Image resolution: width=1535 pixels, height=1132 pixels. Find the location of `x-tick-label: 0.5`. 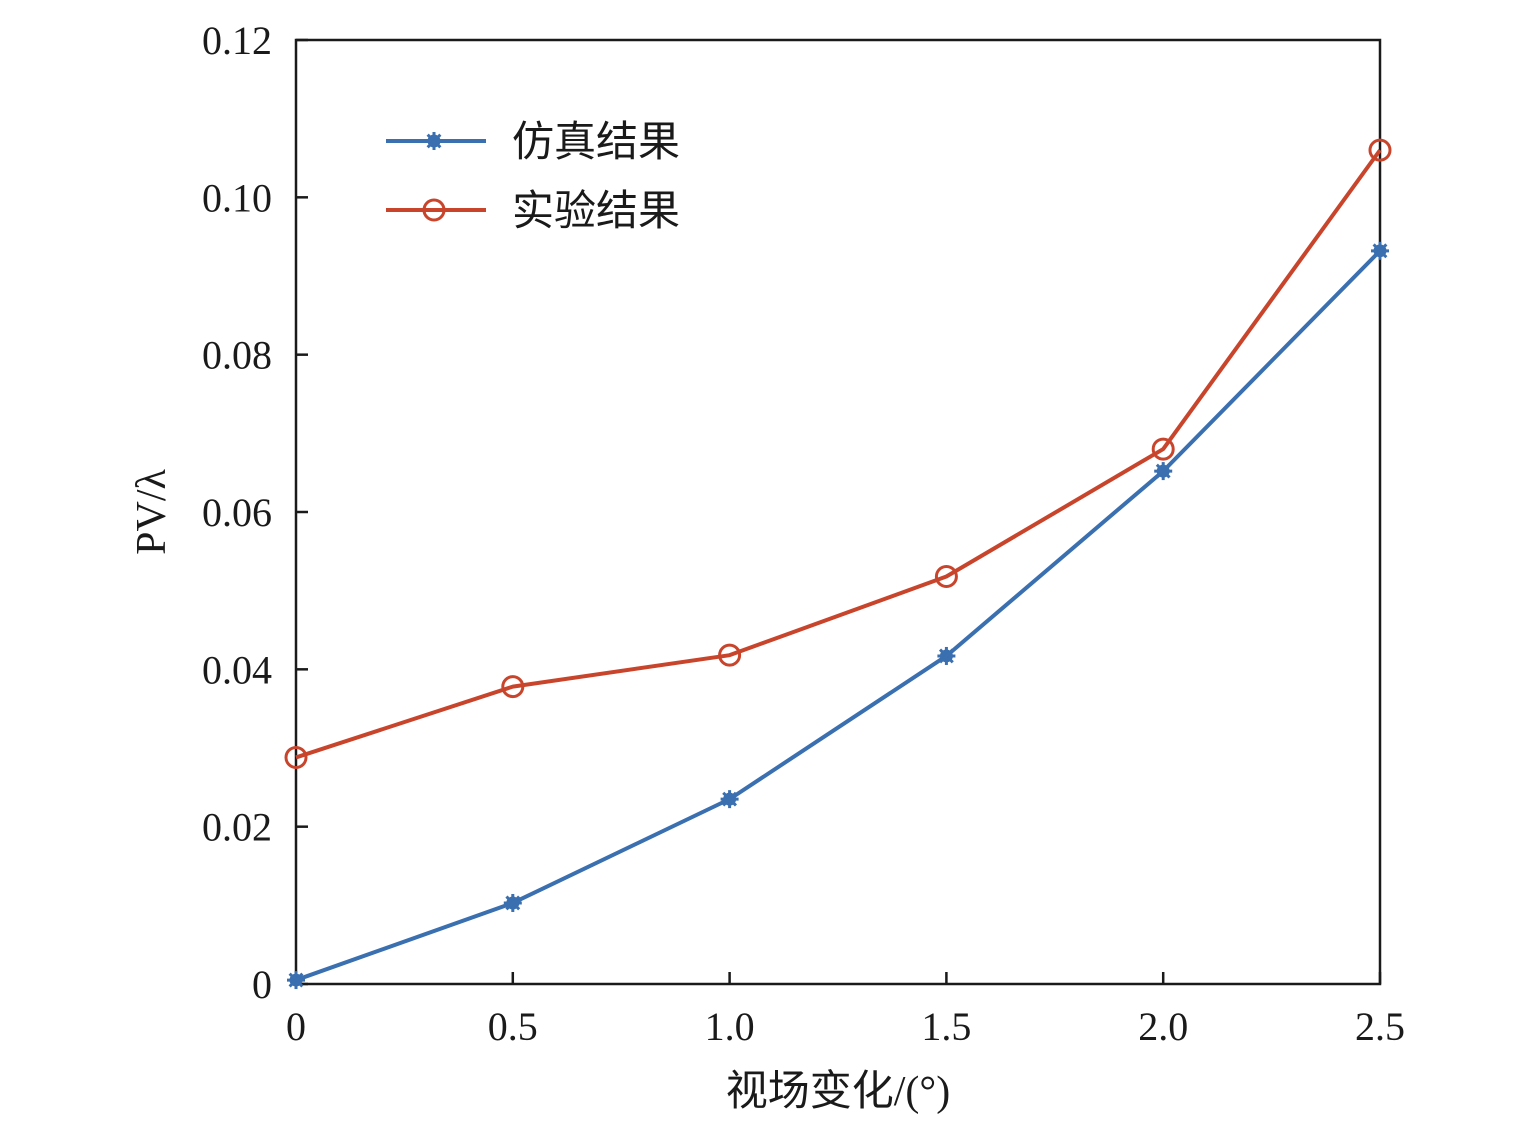

x-tick-label: 0.5 is located at coordinates (513, 1026).